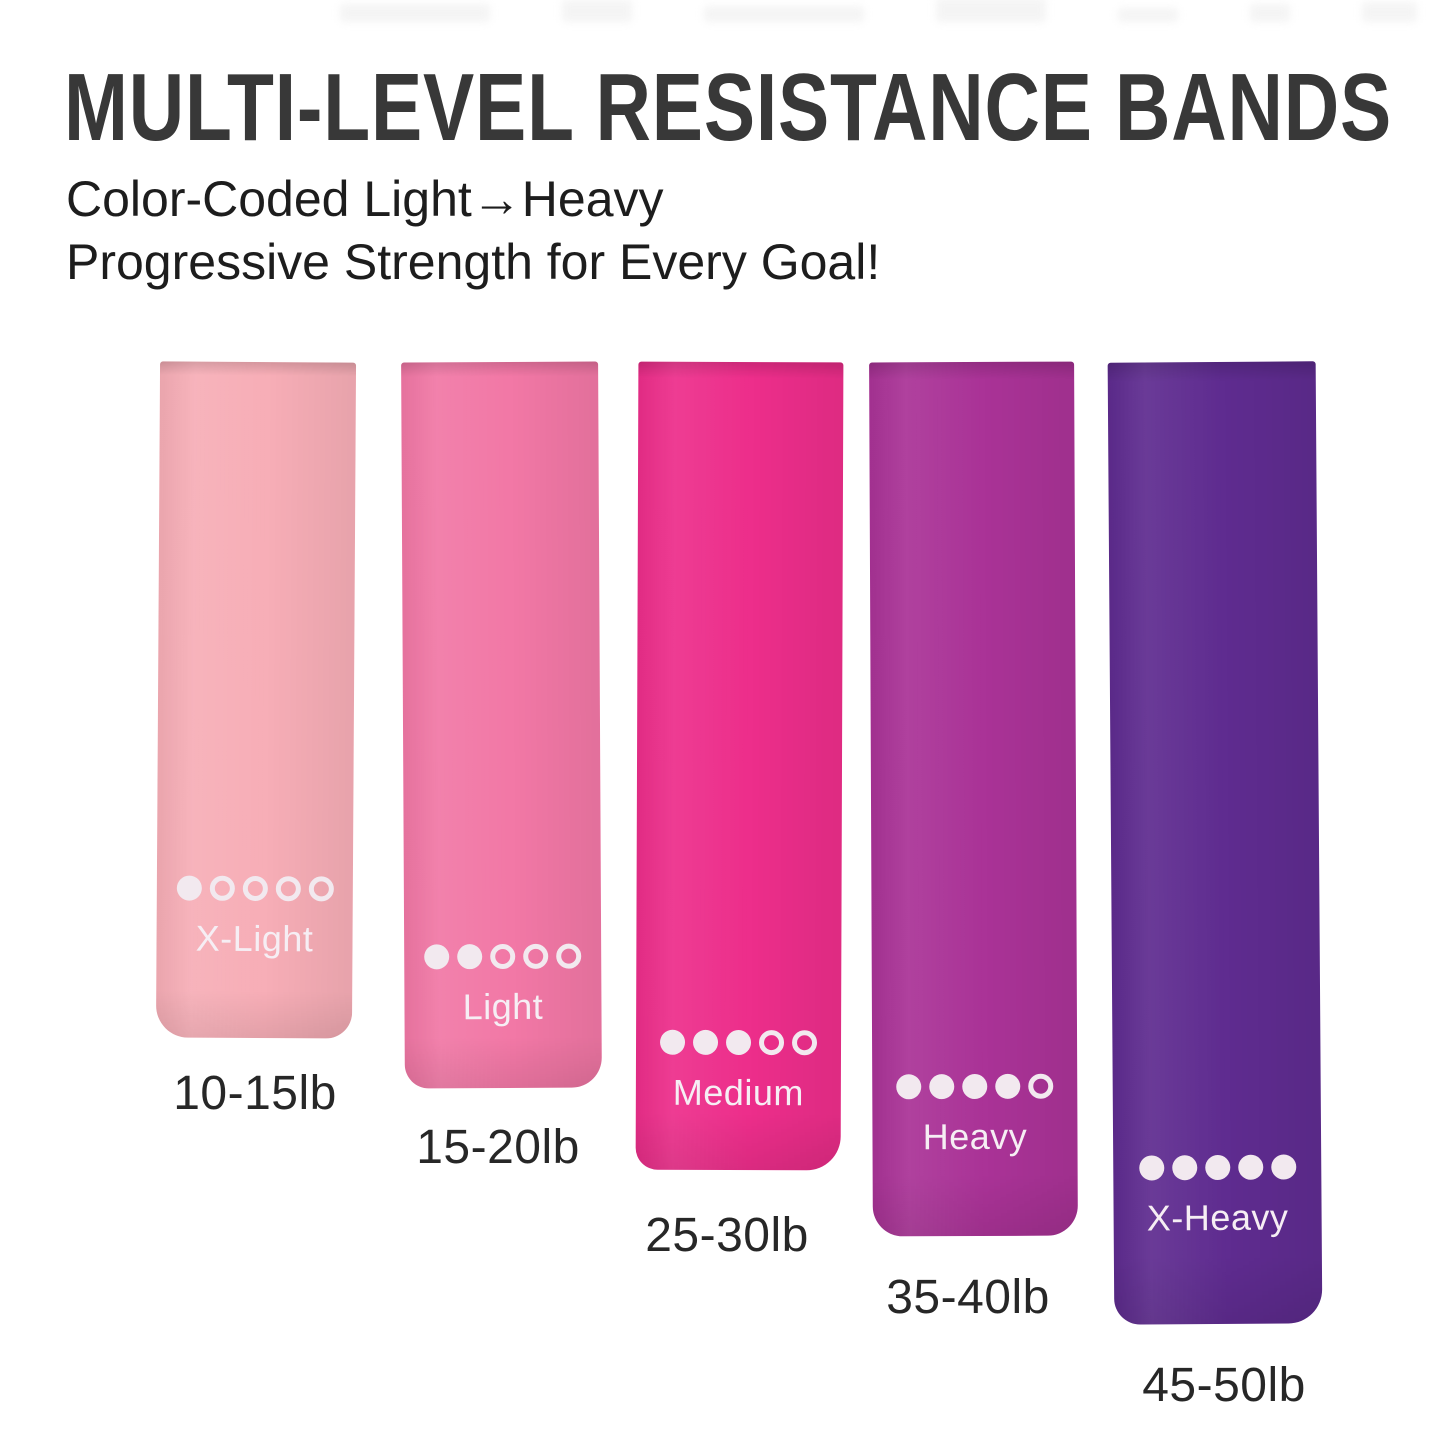 This screenshot has width=1445, height=1445. I want to click on band-weight-label: 35-40lb, so click(968, 1297).